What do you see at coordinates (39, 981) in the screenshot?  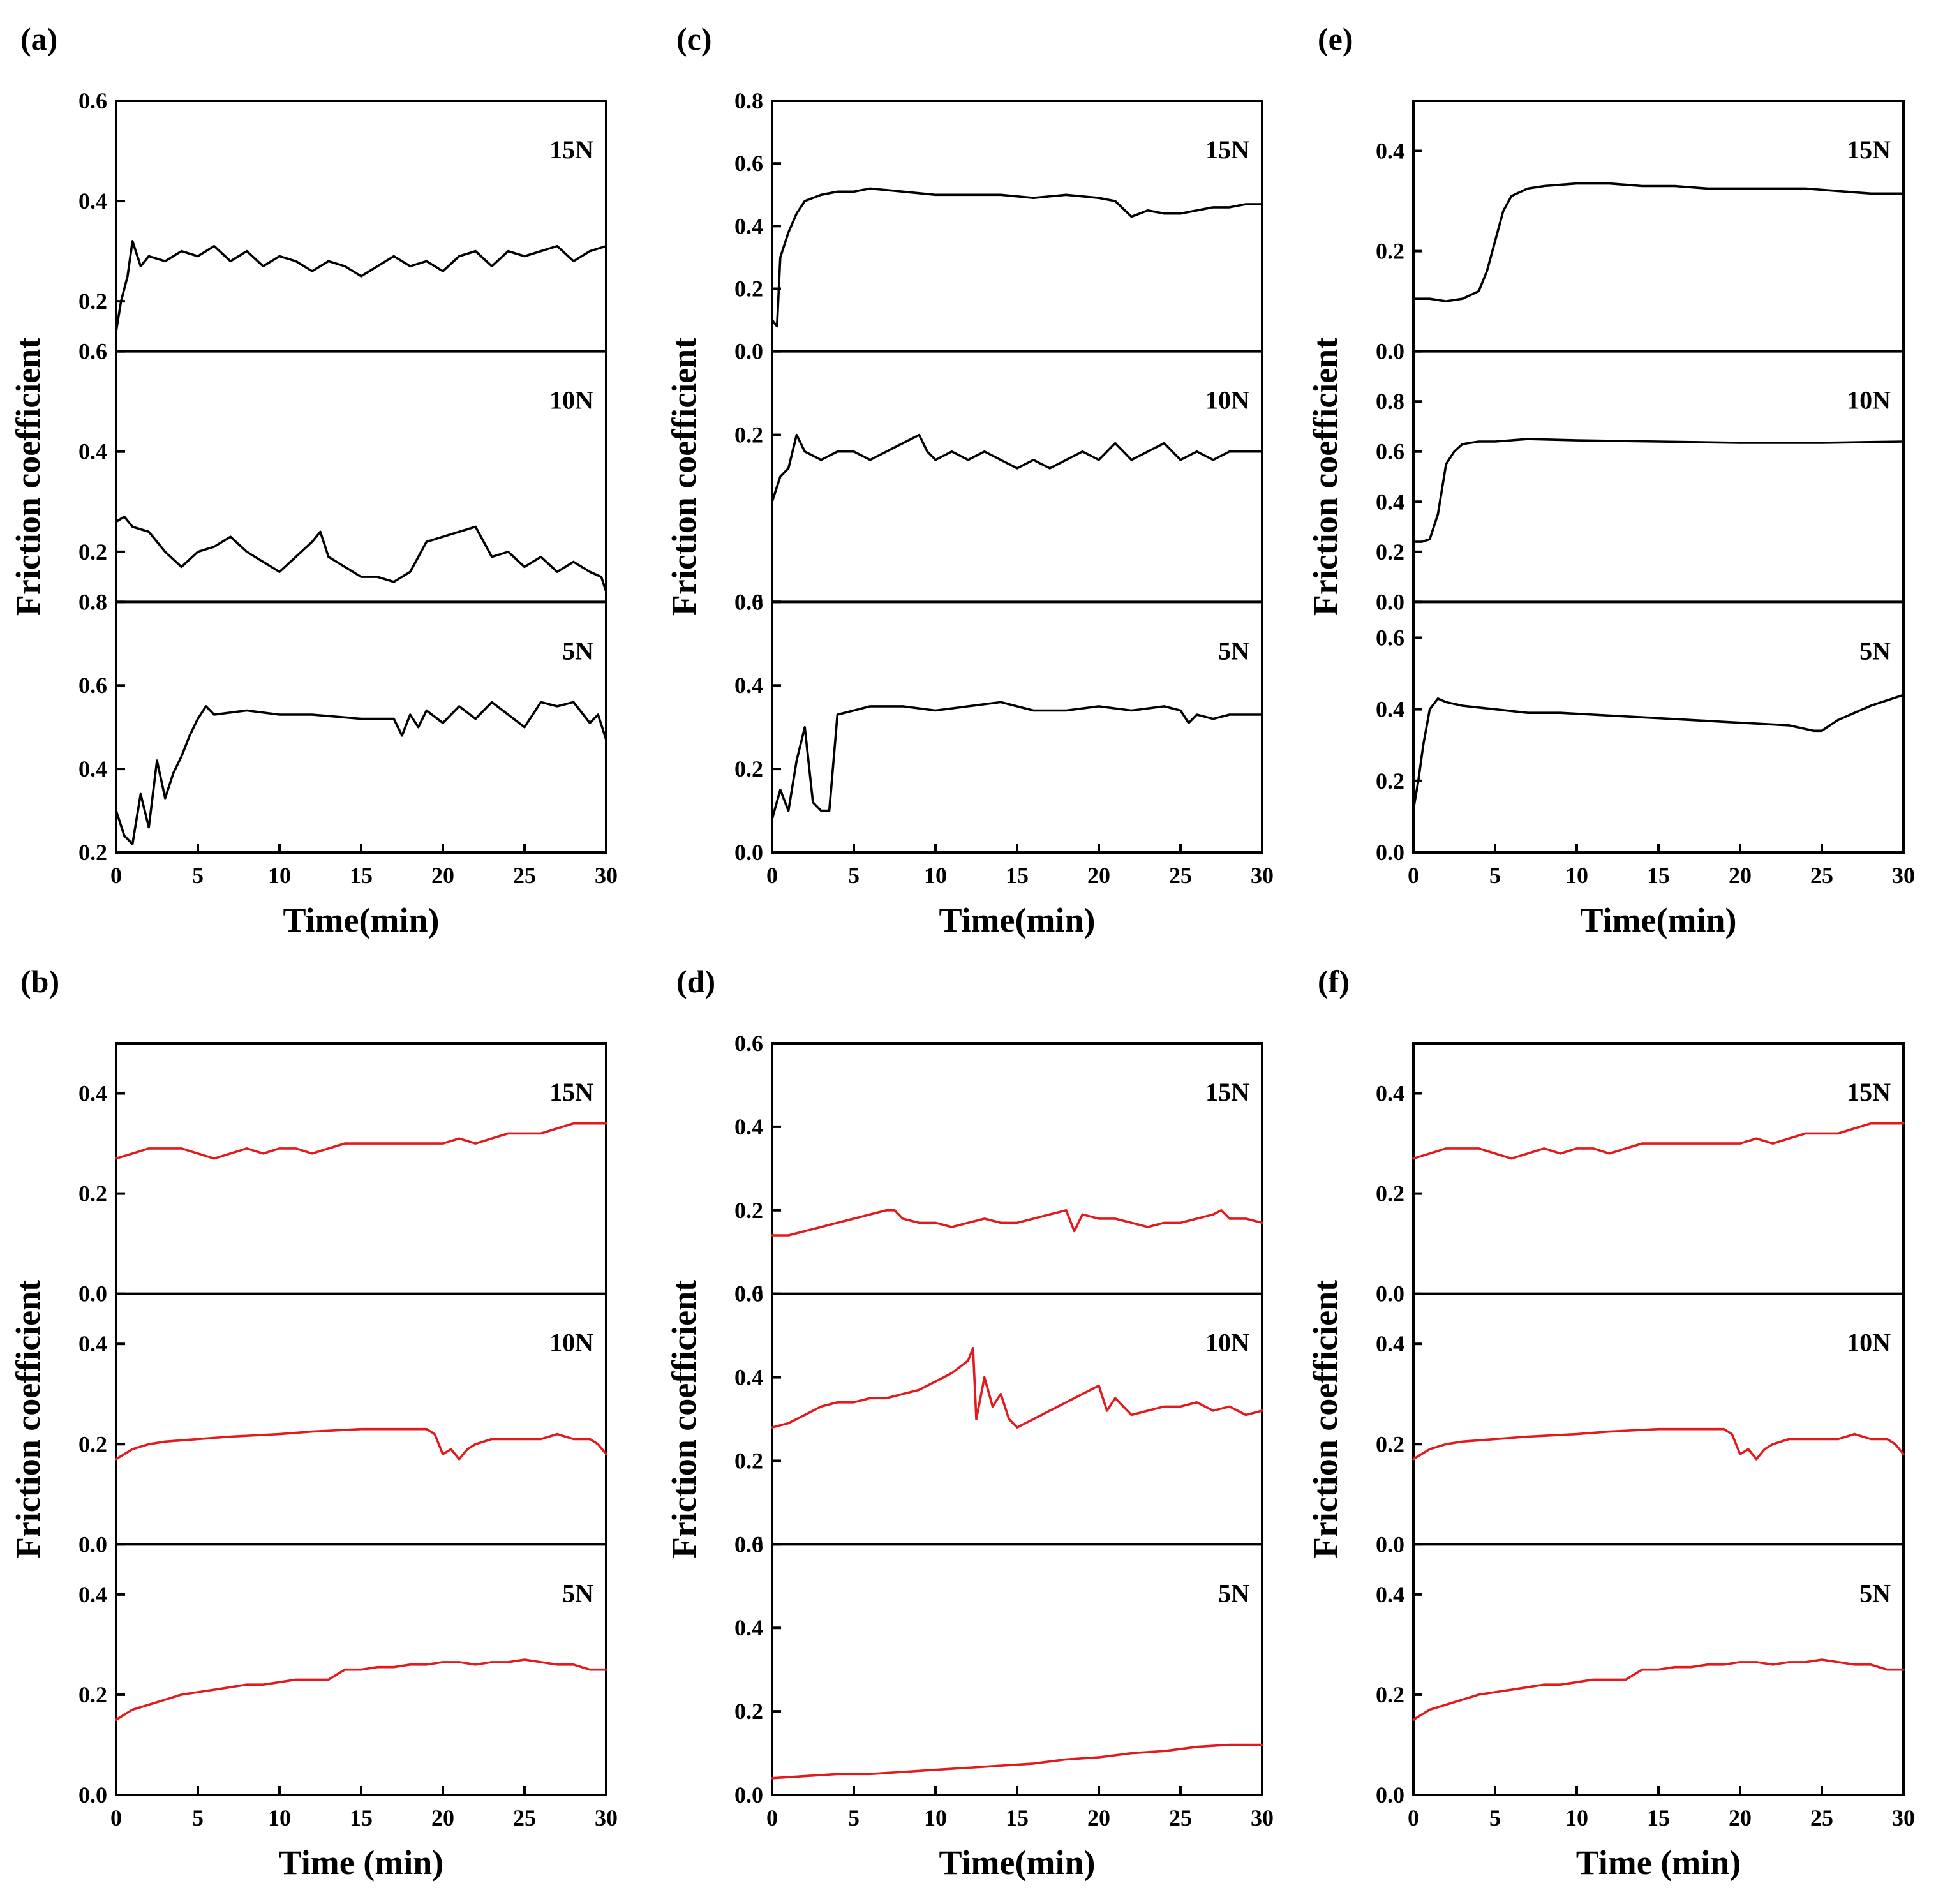 I see `panel-label: (b)` at bounding box center [39, 981].